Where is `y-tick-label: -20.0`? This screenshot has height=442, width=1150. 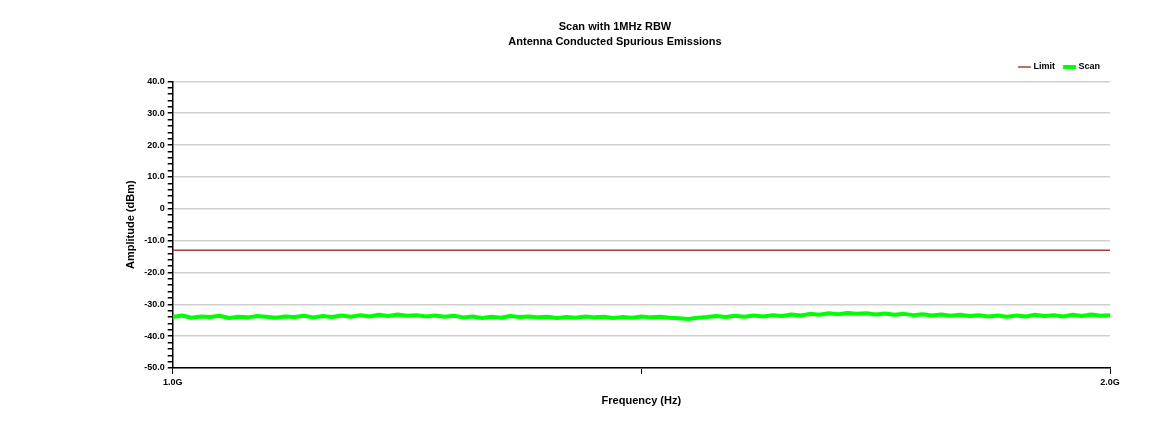
y-tick-label: -20.0 is located at coordinates (154, 271).